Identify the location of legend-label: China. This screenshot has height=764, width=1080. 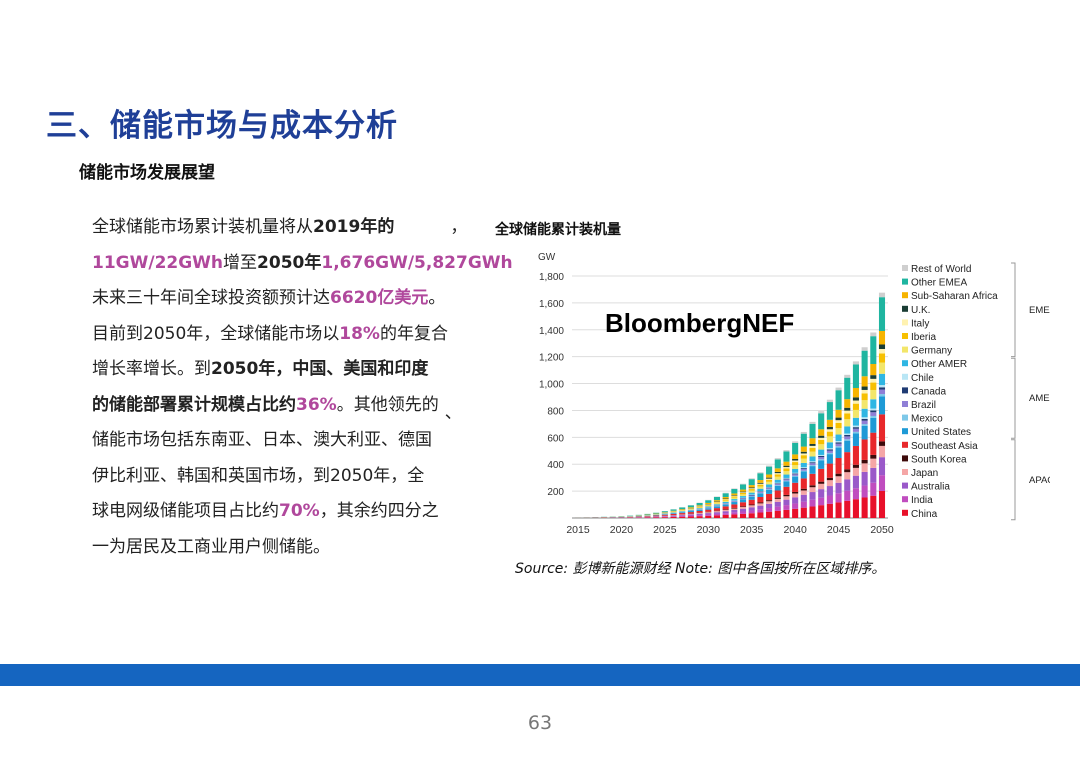
(924, 514).